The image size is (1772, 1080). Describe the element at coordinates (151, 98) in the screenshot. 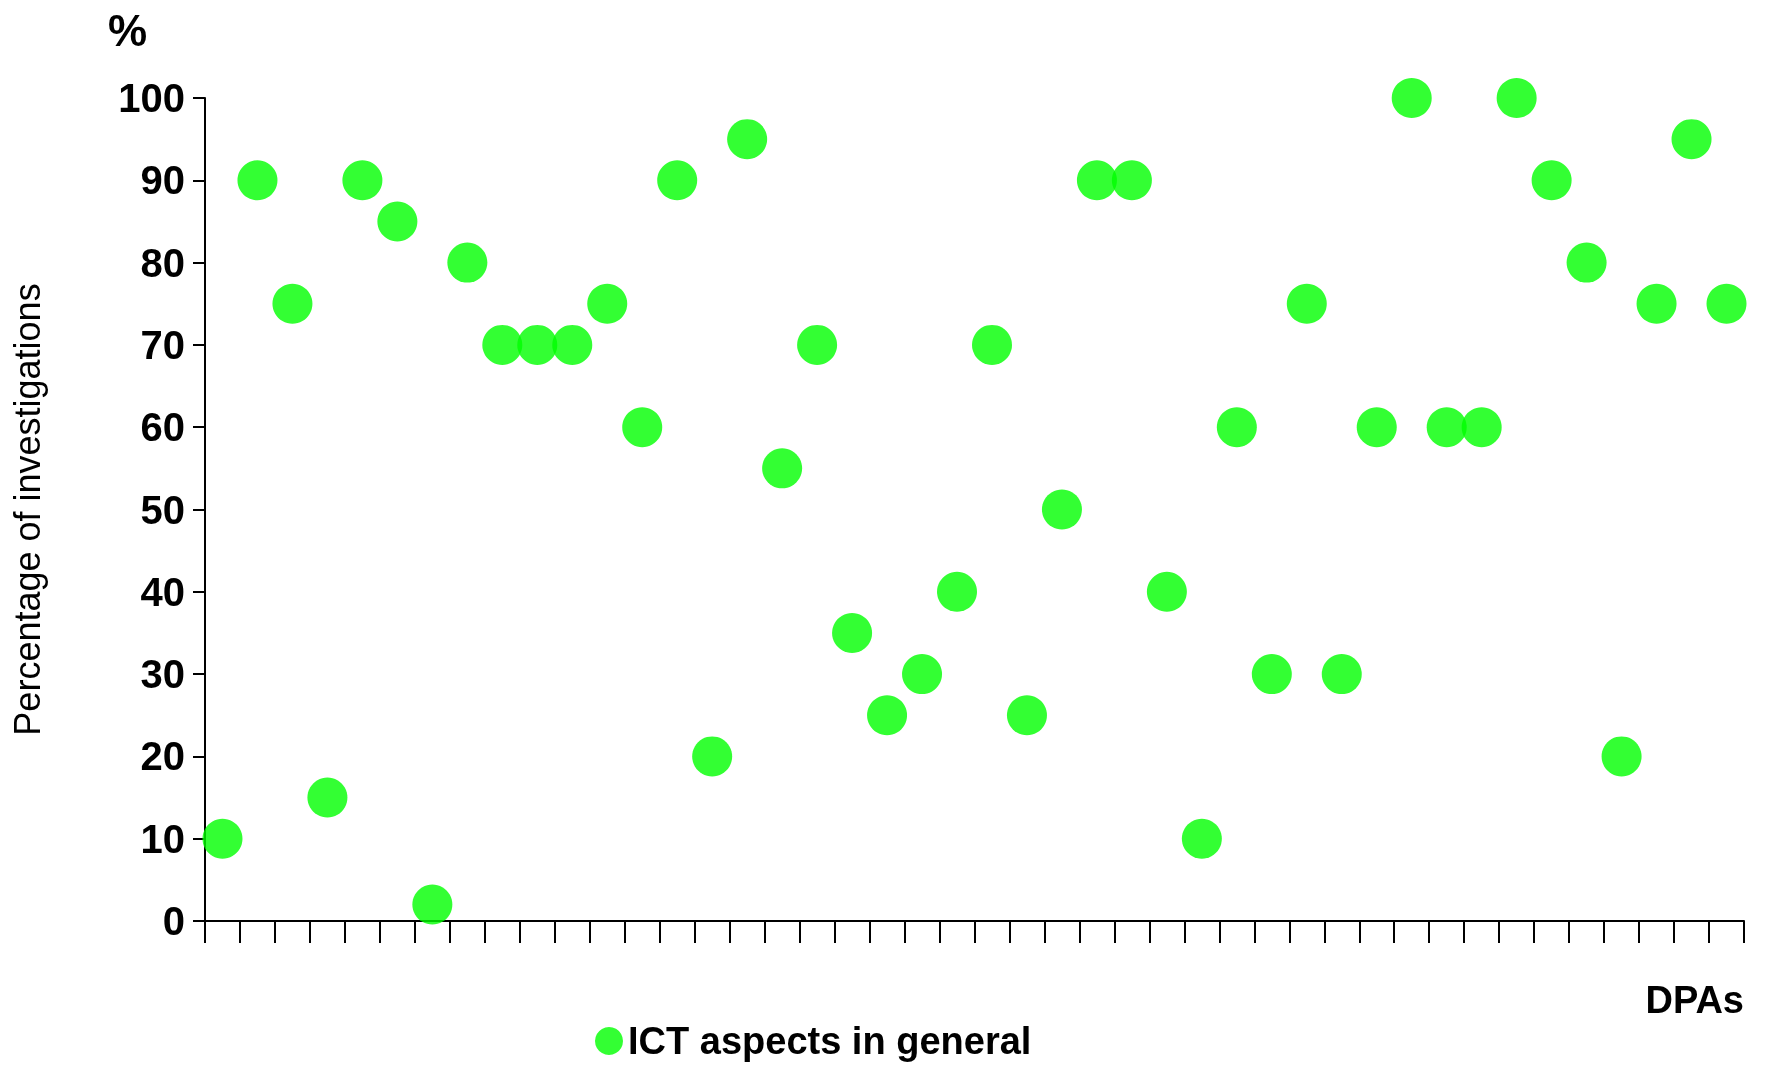

I see `y-tick-label: 100` at that location.